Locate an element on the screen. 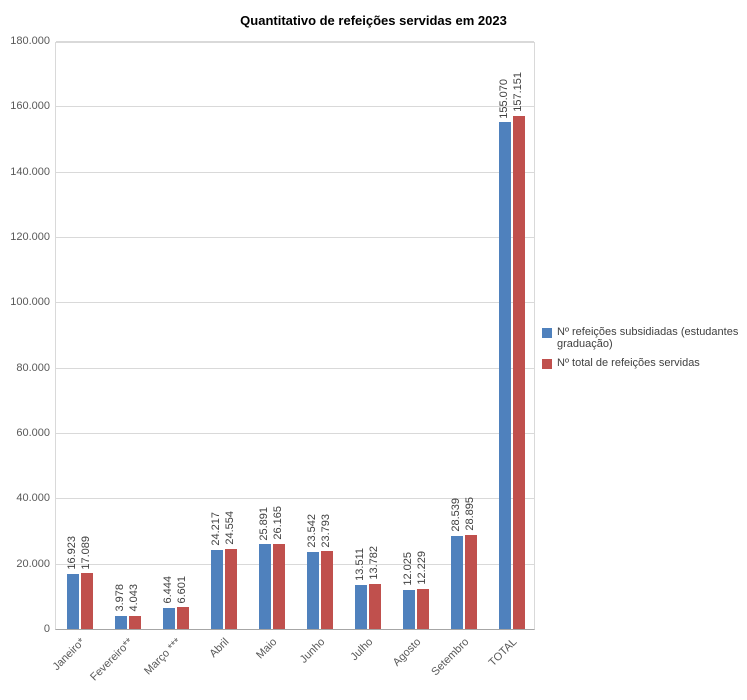 This screenshot has width=747, height=700. bar-value-label: 6.601 is located at coordinates (182, 589).